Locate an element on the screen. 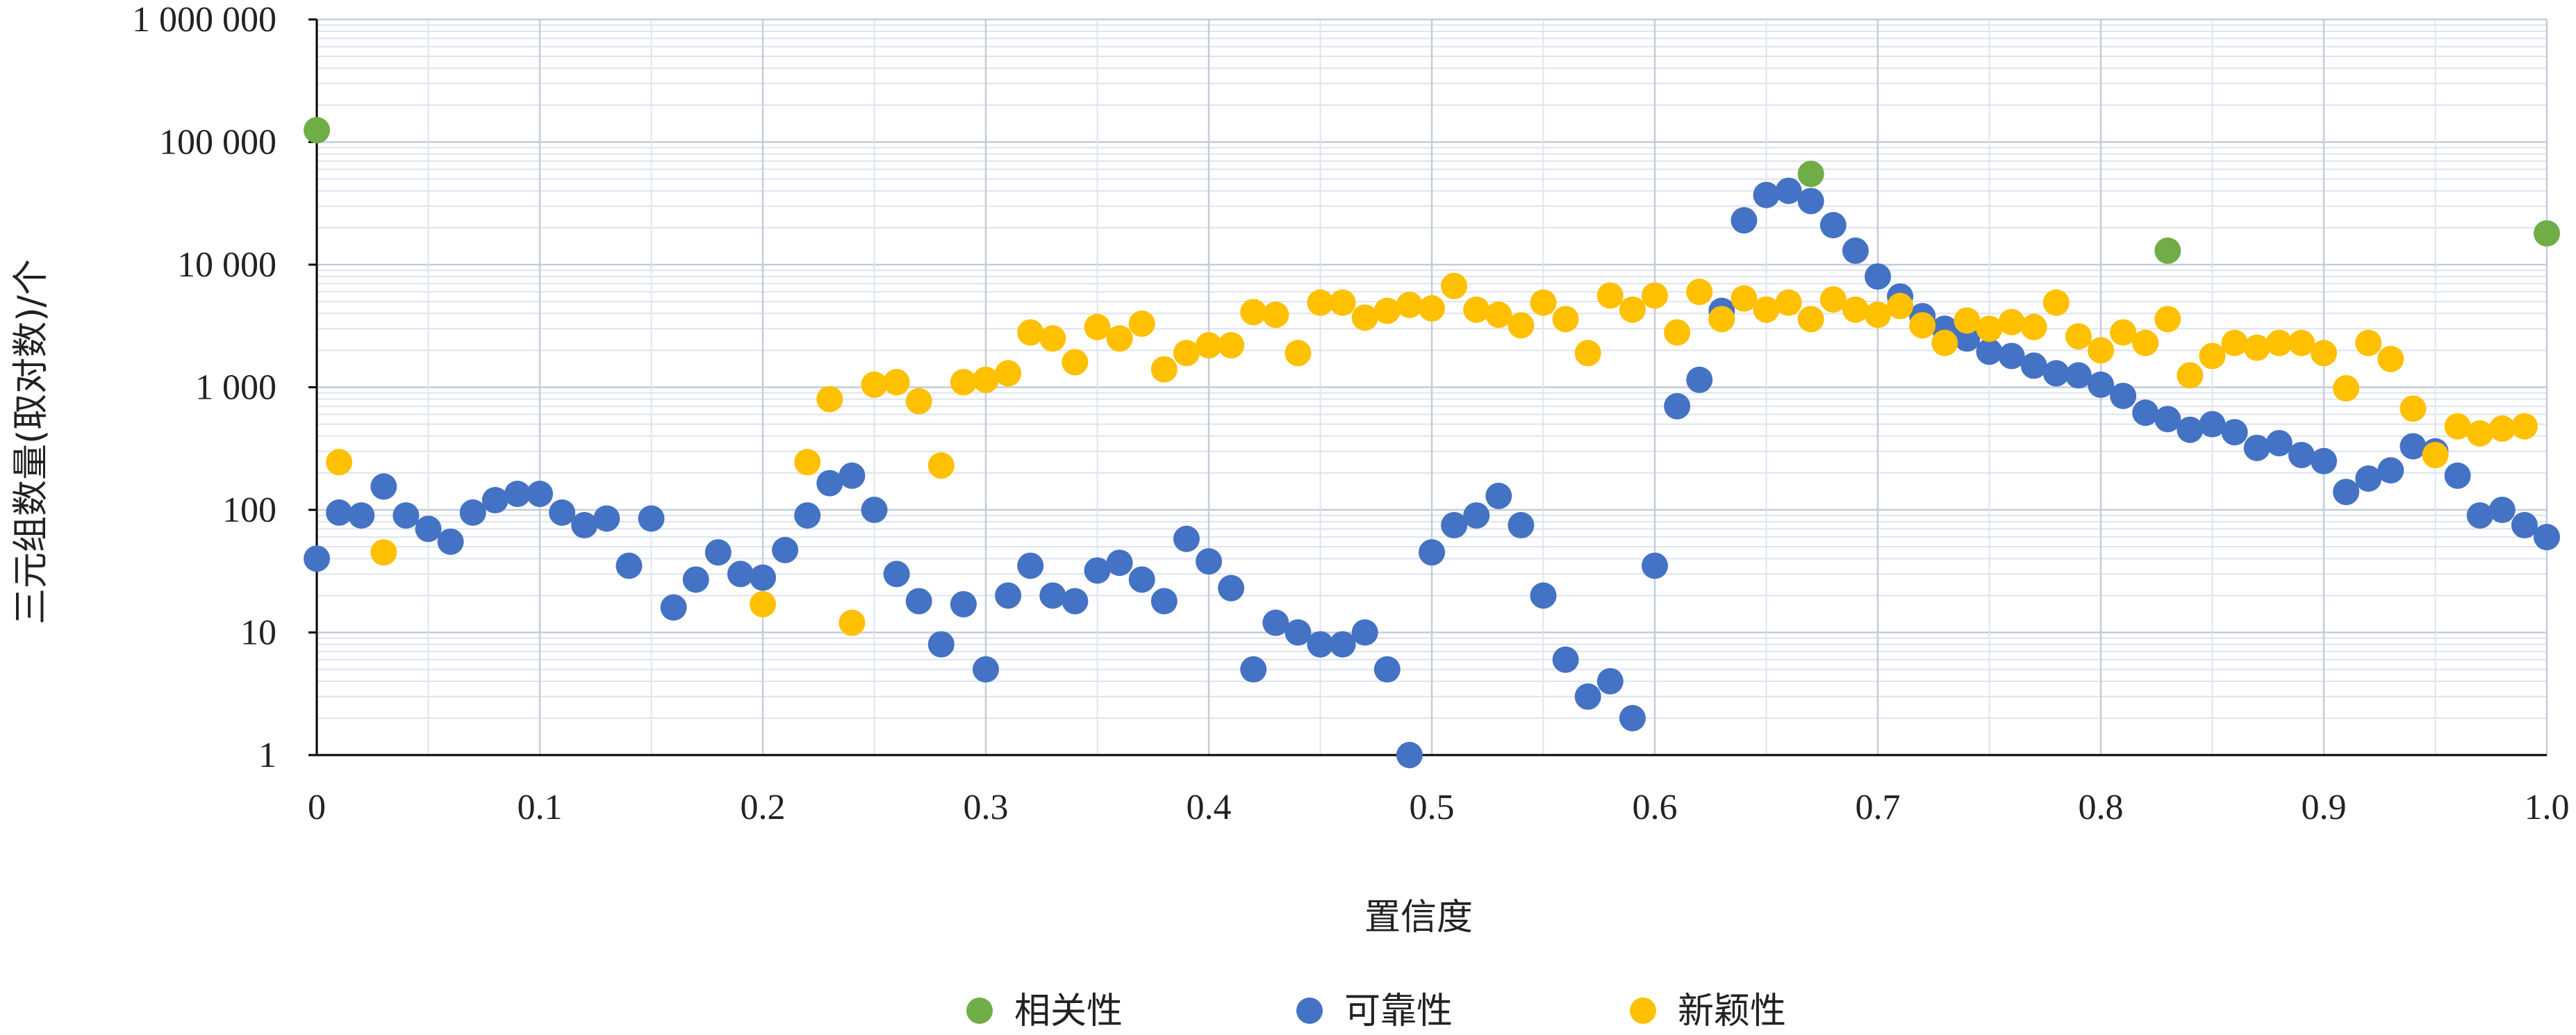 Image resolution: width=2576 pixels, height=1035 pixels. y-tick-label: 1 is located at coordinates (267, 755).